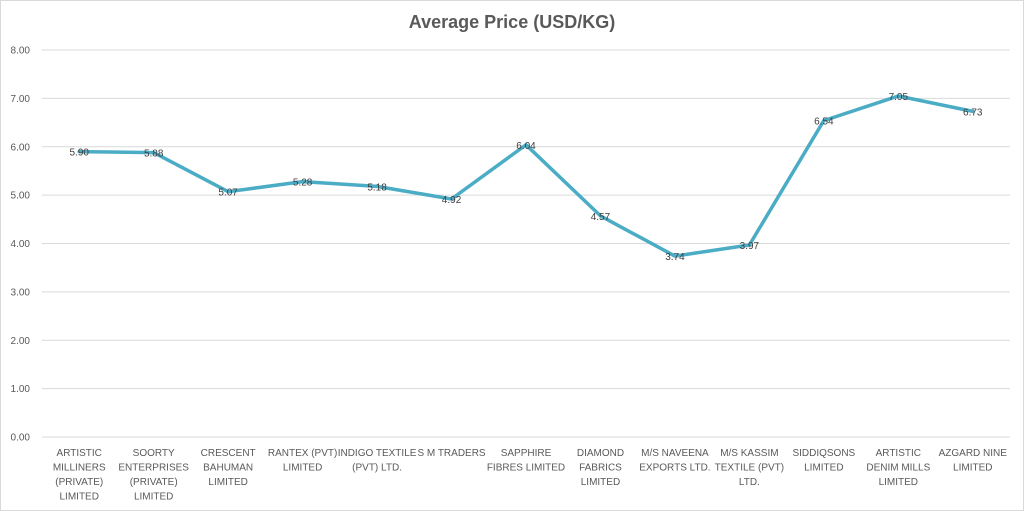 The image size is (1024, 511). I want to click on data-label: 5.90, so click(79, 153).